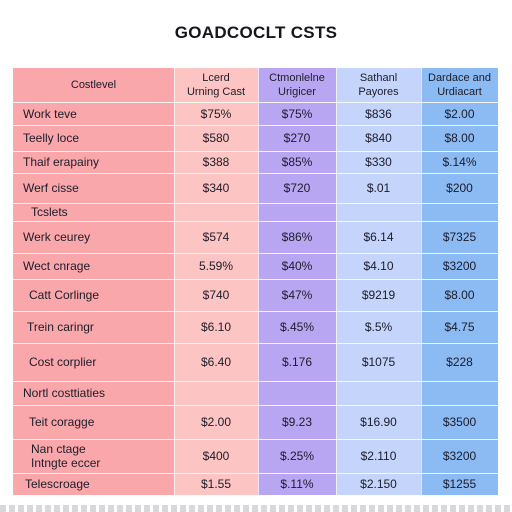 The width and height of the screenshot is (512, 512). I want to click on column-header-row_header: Costlevel, so click(93, 85).